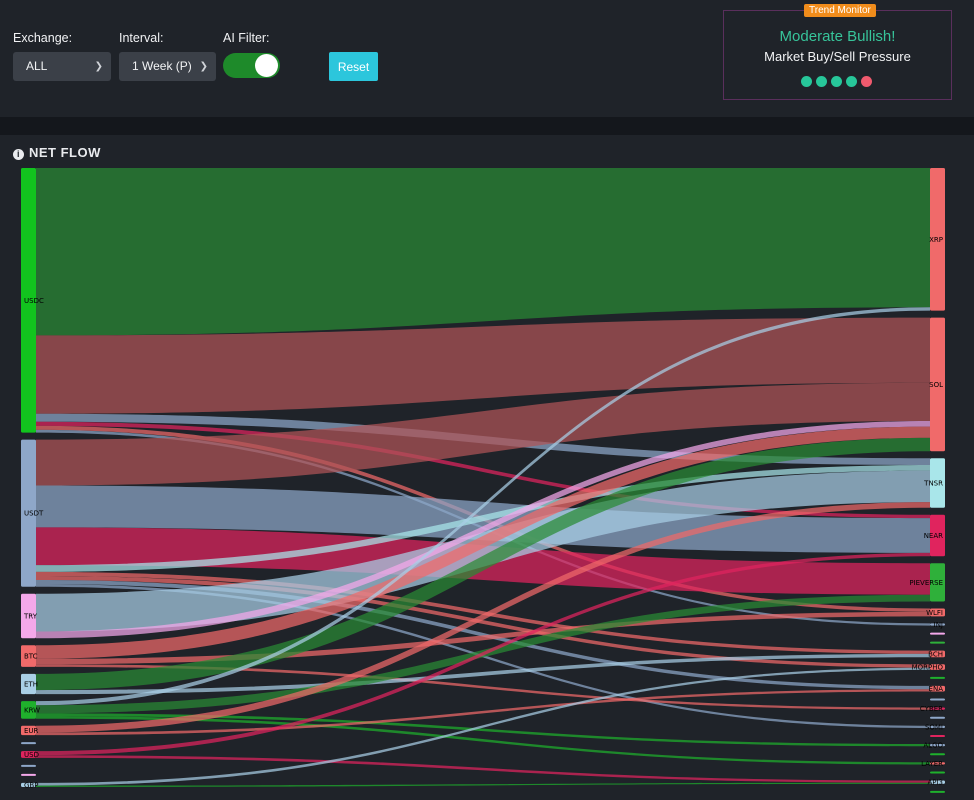  I want to click on node-label: LAYER, so click(932, 764).